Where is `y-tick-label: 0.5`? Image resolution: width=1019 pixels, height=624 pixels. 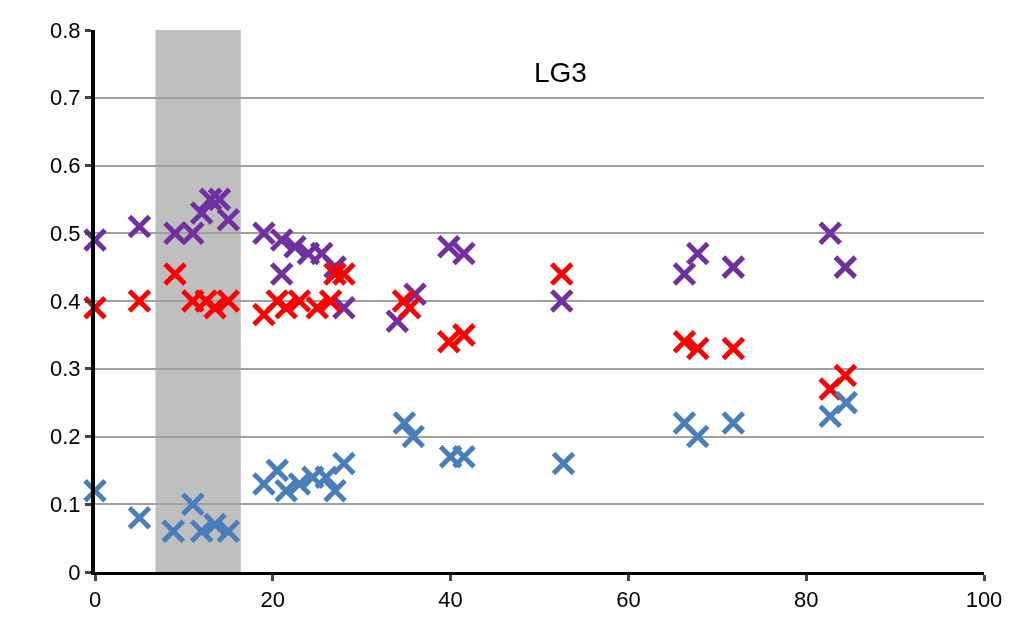
y-tick-label: 0.5 is located at coordinates (65, 233).